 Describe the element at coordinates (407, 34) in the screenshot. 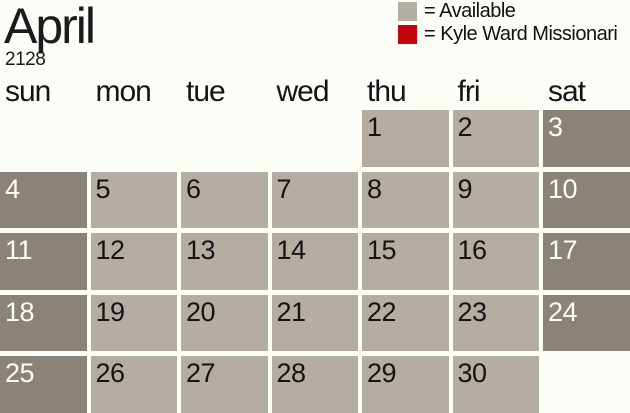

I see `booked-color-swatch` at that location.